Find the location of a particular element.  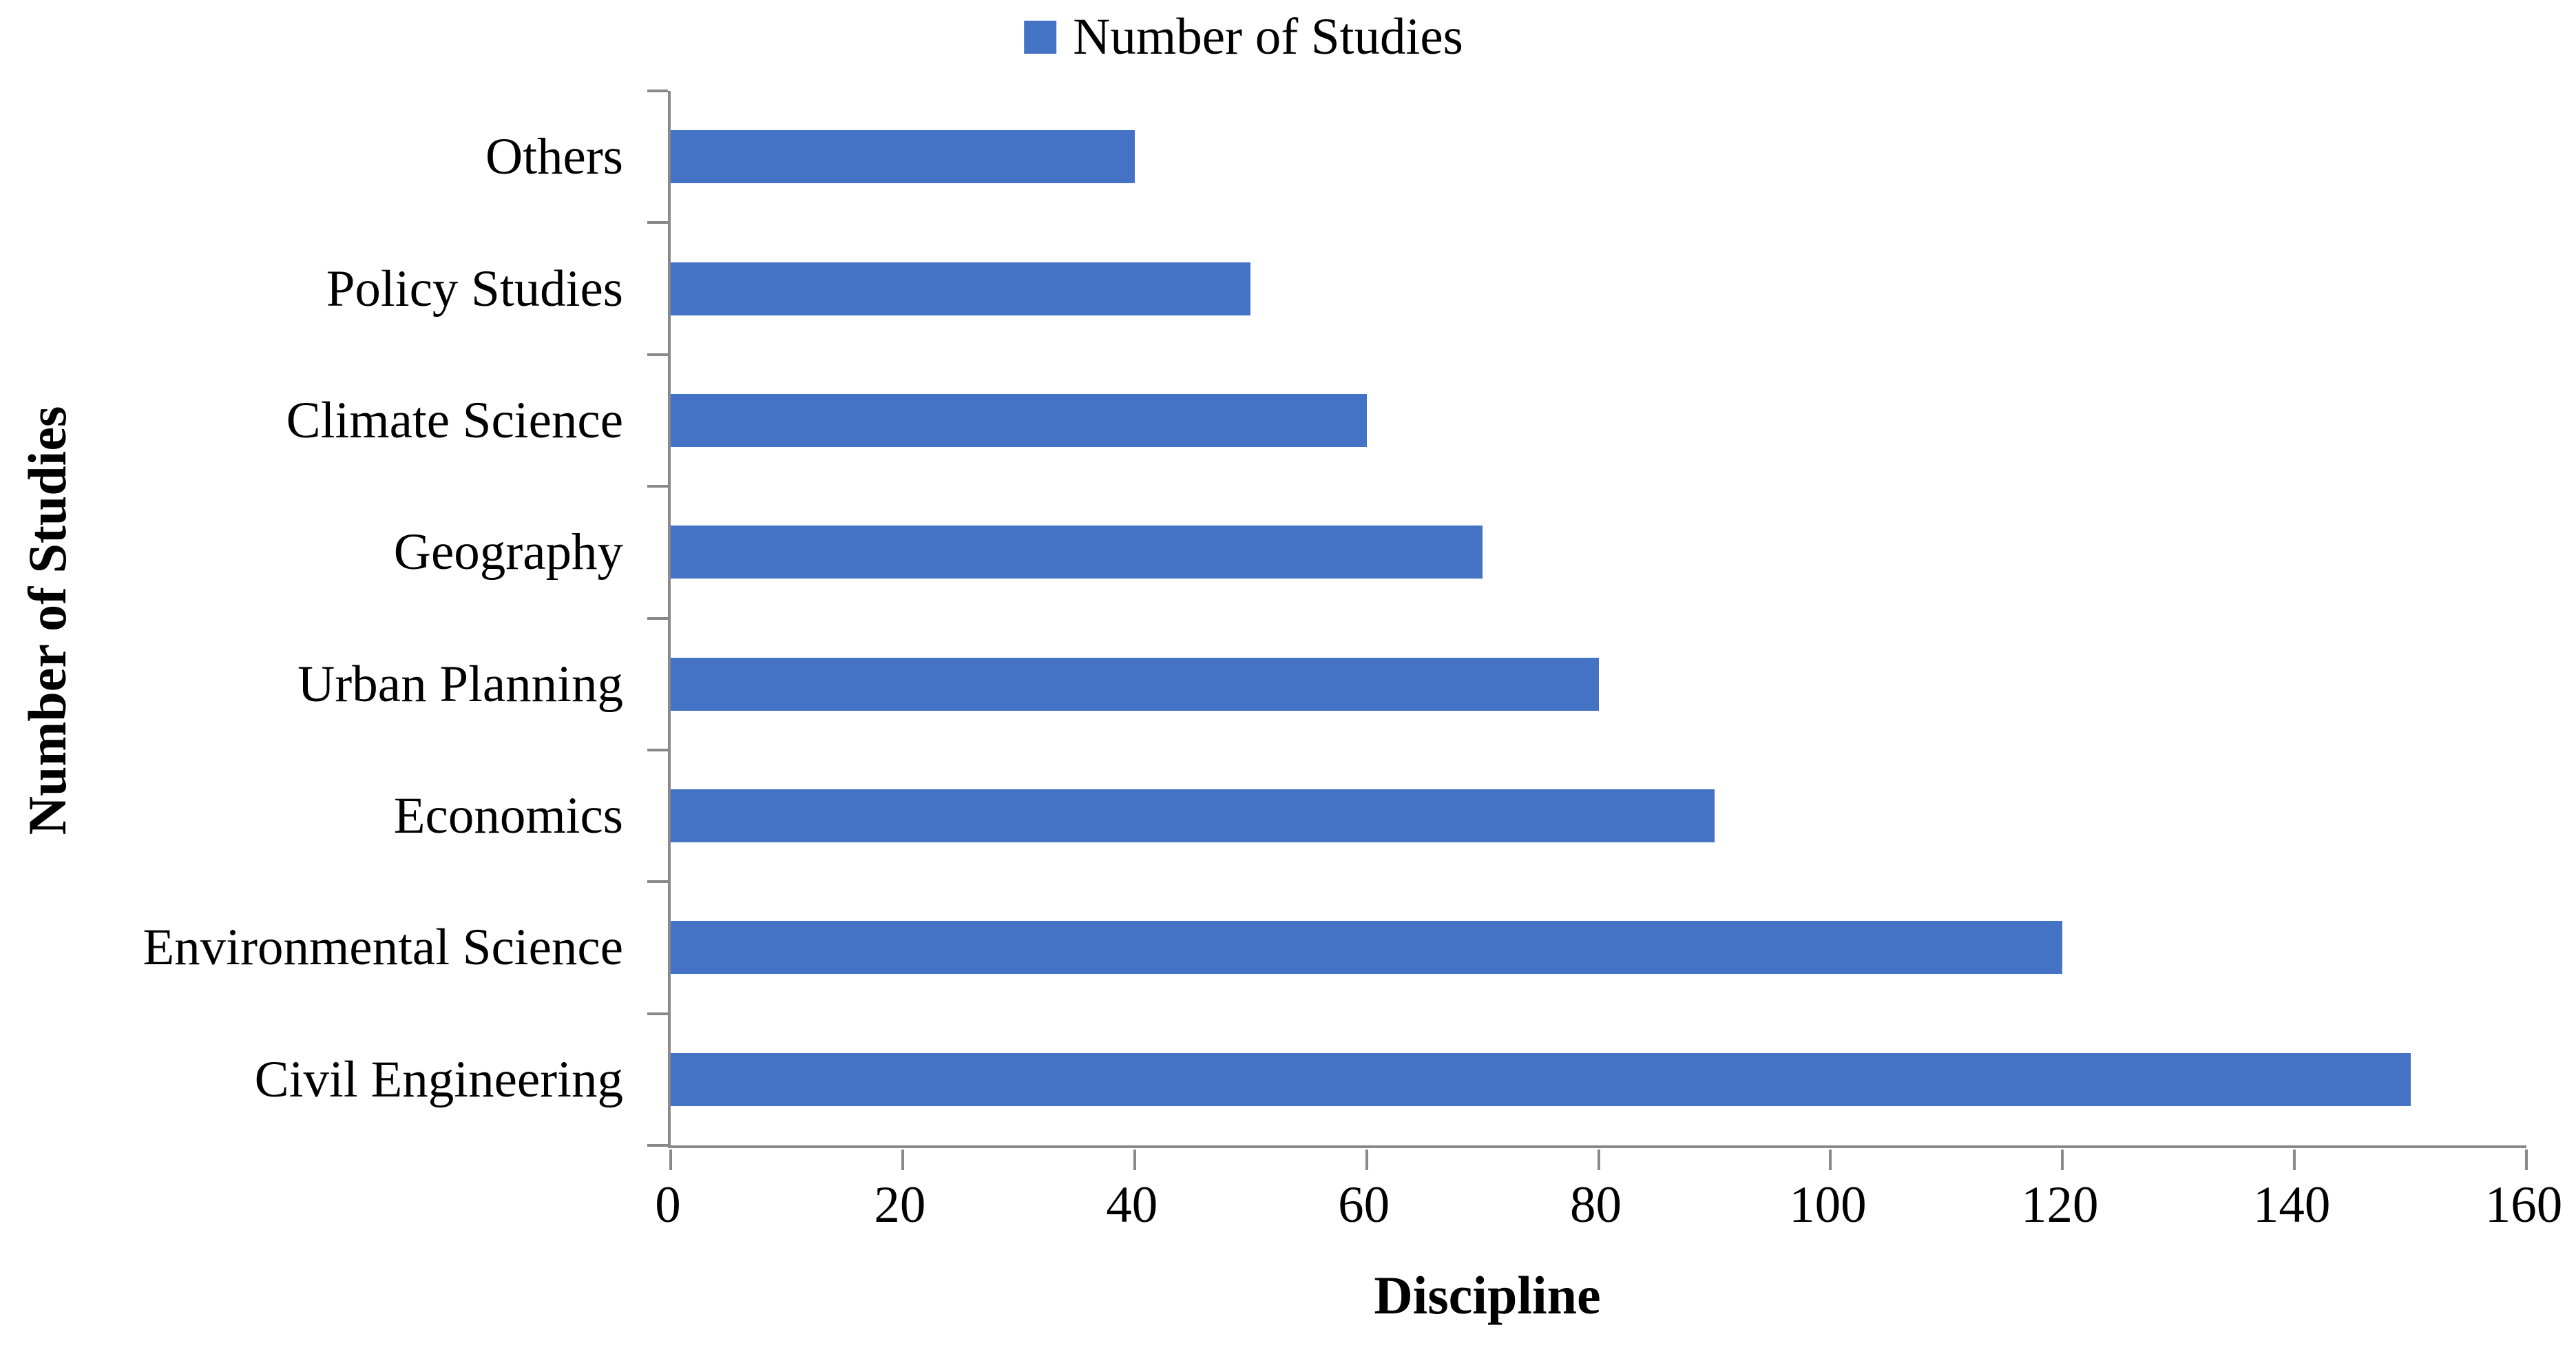

category-label-environmental-science: Environmental Science is located at coordinates (383, 948).